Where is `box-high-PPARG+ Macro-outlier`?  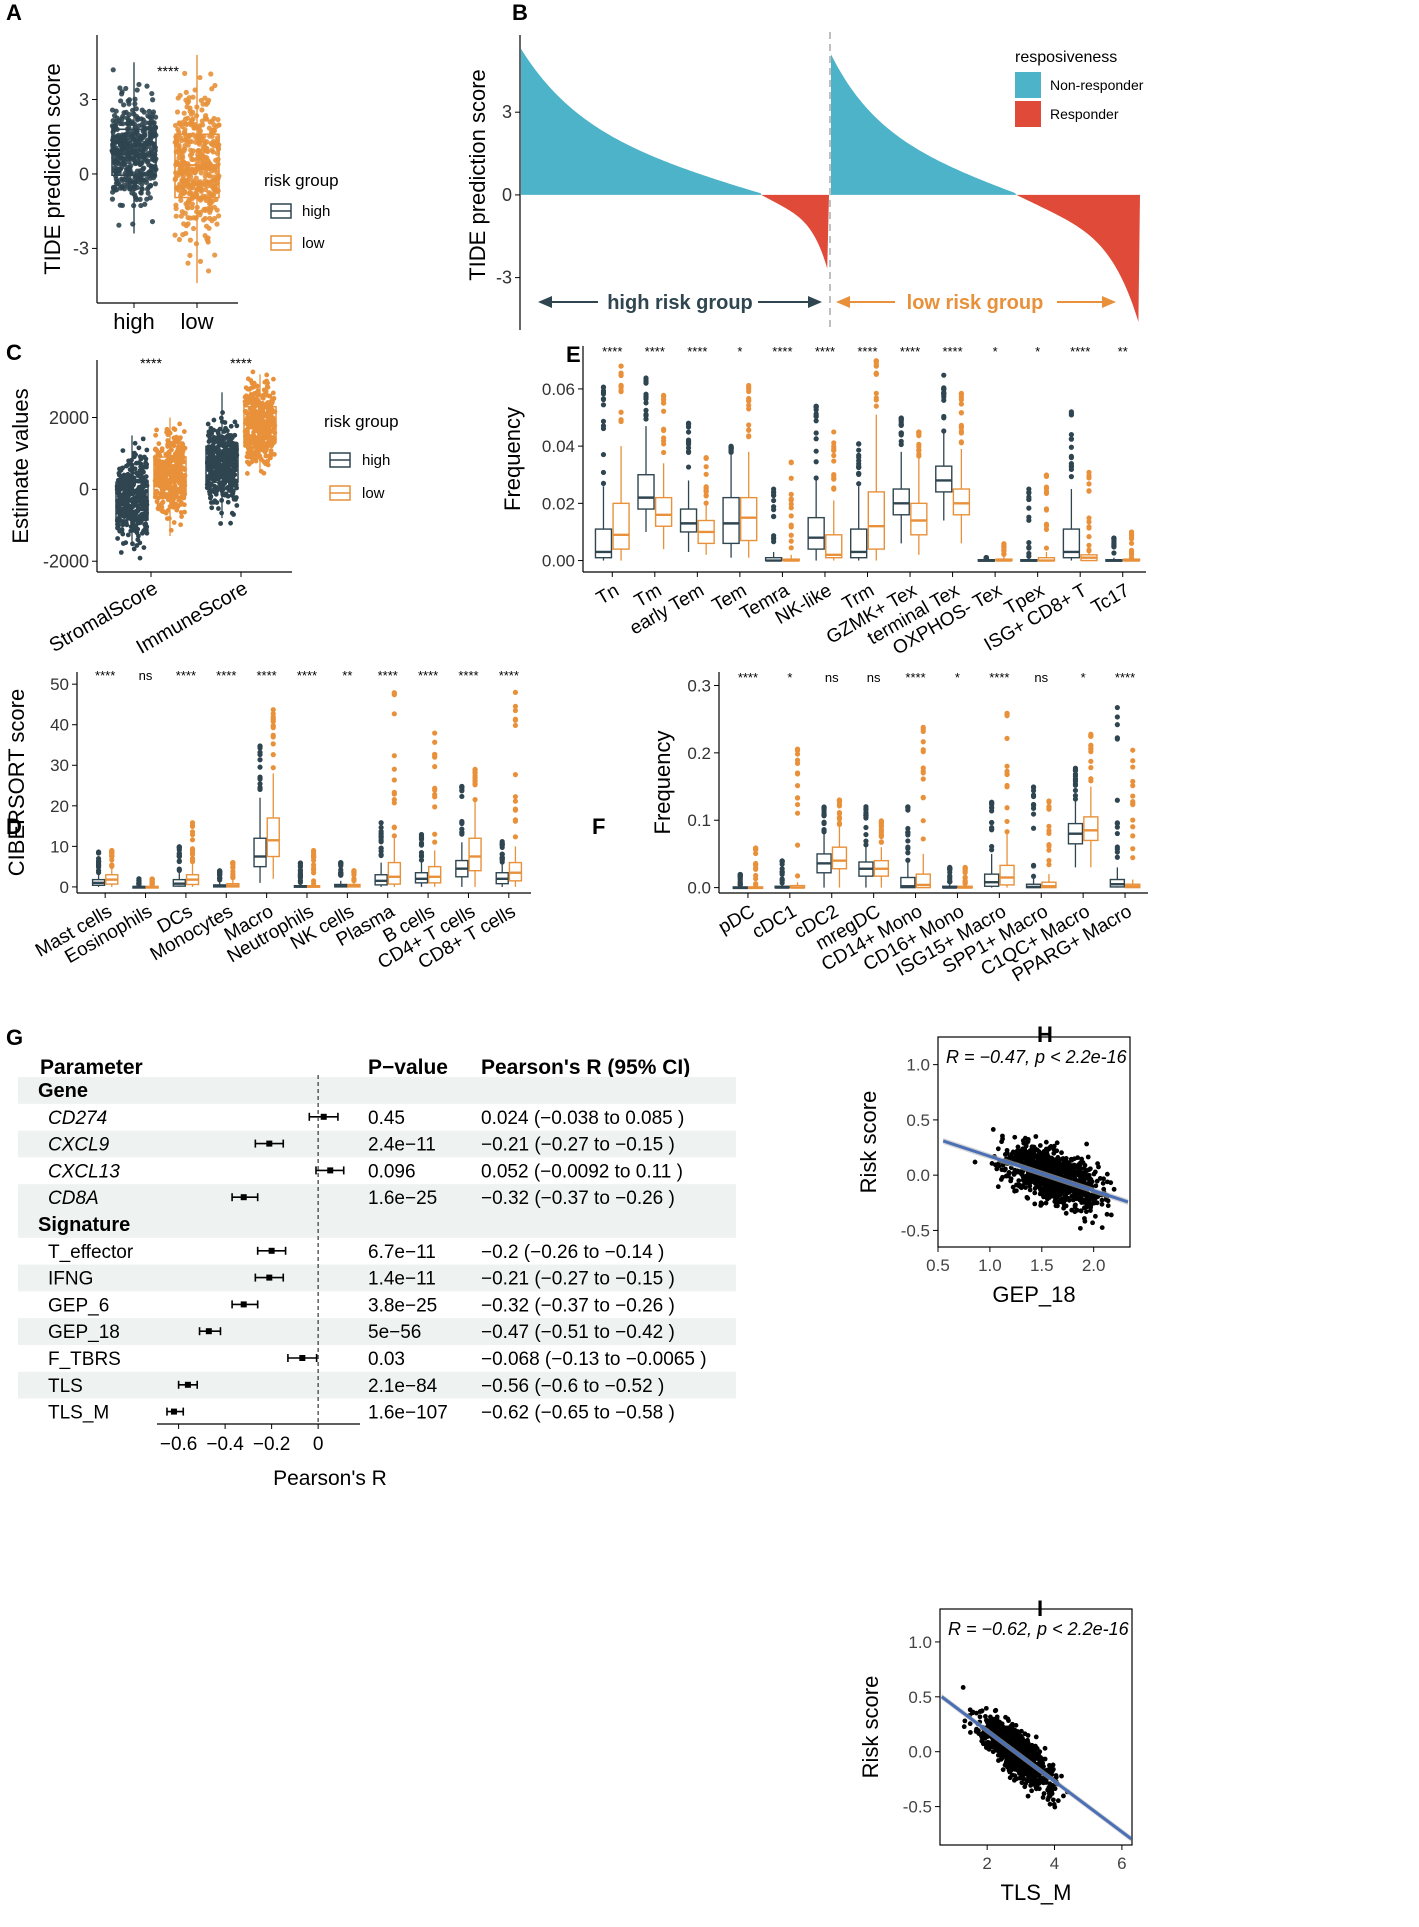 box-high-PPARG+ Macro-outlier is located at coordinates (1117, 707).